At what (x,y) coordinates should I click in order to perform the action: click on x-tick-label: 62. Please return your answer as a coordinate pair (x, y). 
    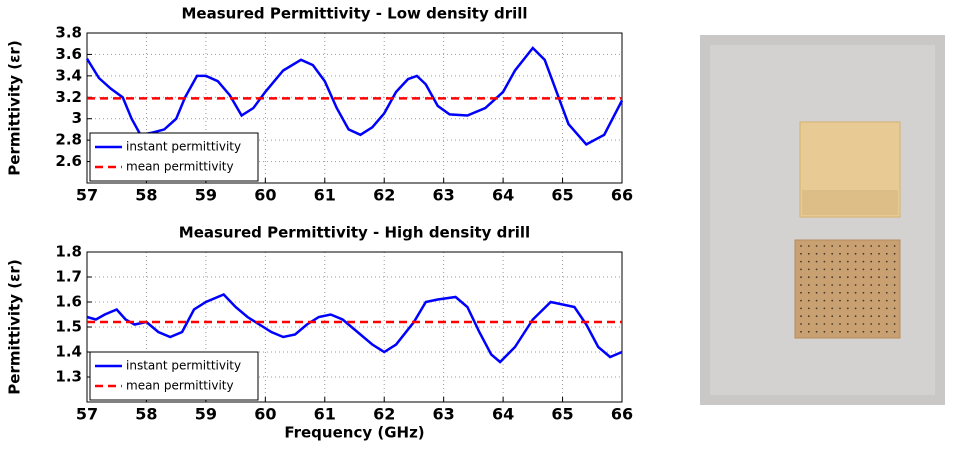
    Looking at the image, I should click on (384, 414).